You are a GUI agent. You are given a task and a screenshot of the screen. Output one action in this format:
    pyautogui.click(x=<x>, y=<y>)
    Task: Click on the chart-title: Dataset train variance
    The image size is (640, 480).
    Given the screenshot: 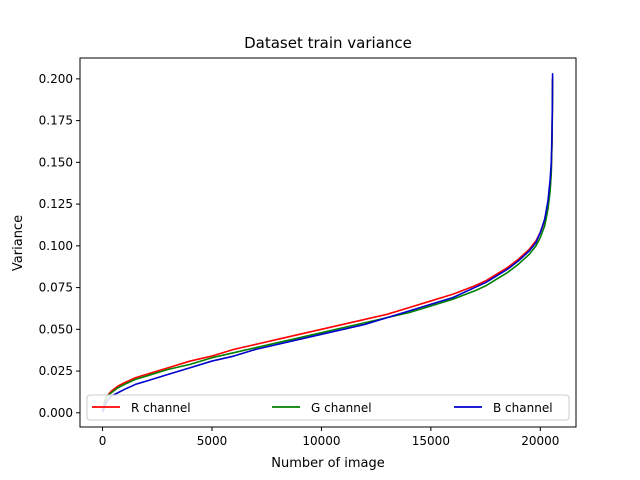 What is the action you would take?
    pyautogui.click(x=328, y=43)
    